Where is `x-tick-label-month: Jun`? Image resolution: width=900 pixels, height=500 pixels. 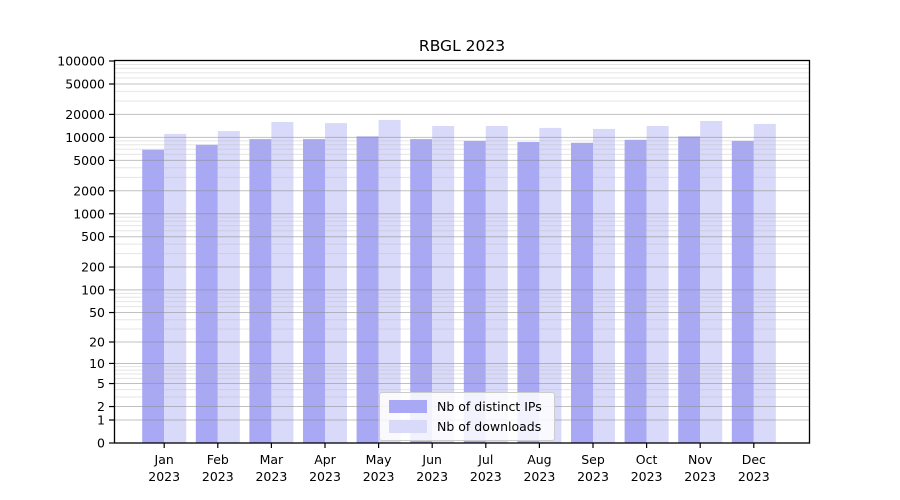
x-tick-label-month: Jun is located at coordinates (431, 459).